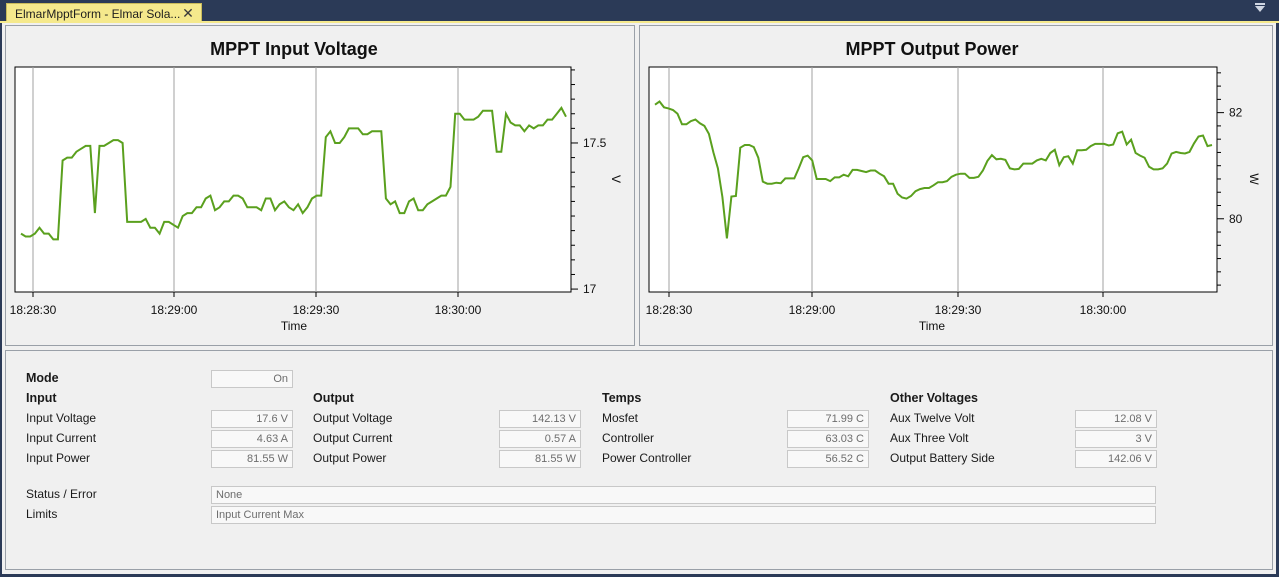 The image size is (1279, 577). Describe the element at coordinates (1116, 459) in the screenshot. I see `output-battery-side-field: 142.06 V` at that location.